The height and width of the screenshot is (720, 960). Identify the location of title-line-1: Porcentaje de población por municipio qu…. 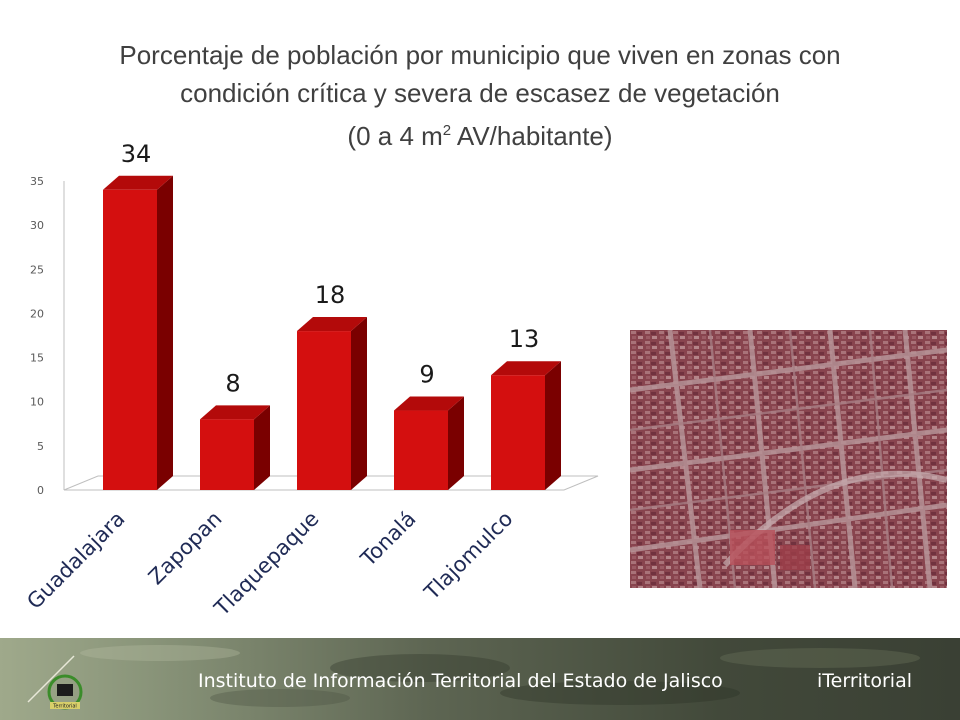
(480, 55).